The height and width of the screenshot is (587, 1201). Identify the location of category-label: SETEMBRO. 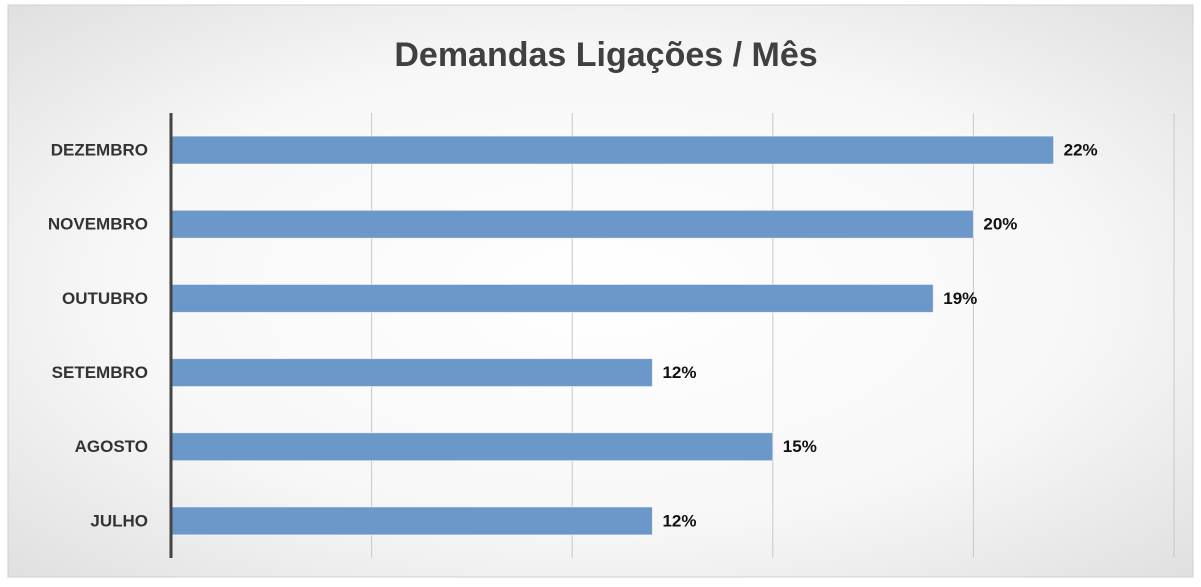
(100, 372).